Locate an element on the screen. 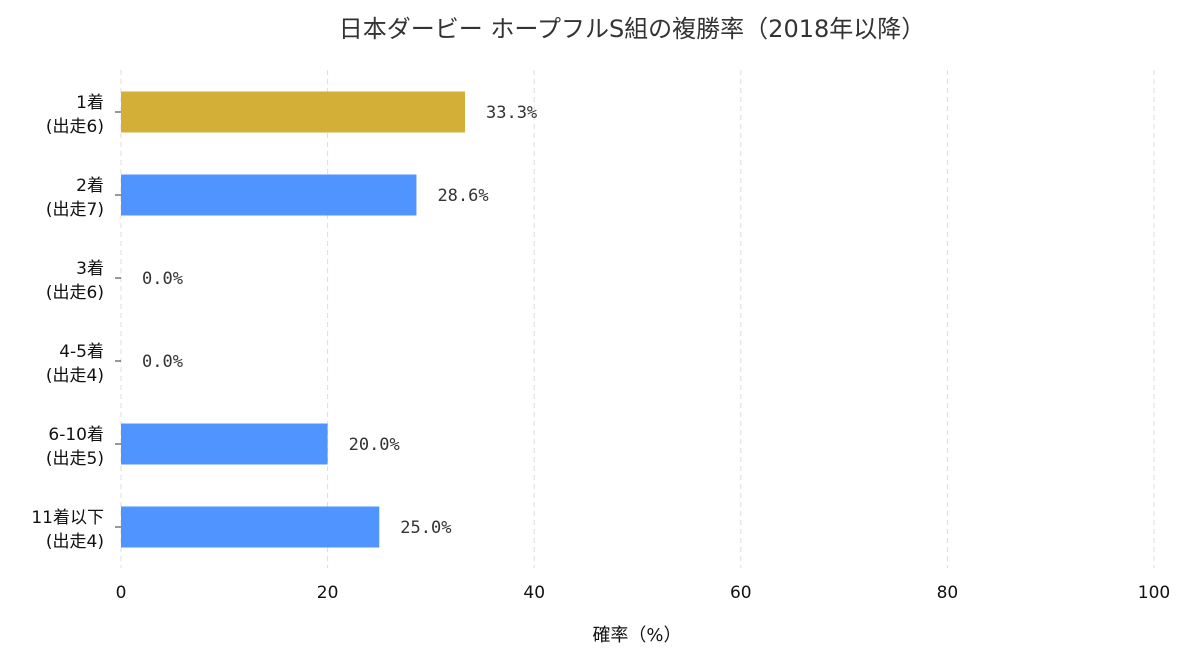 This screenshot has height=660, width=1184. data-label: 28.6% is located at coordinates (462, 196).